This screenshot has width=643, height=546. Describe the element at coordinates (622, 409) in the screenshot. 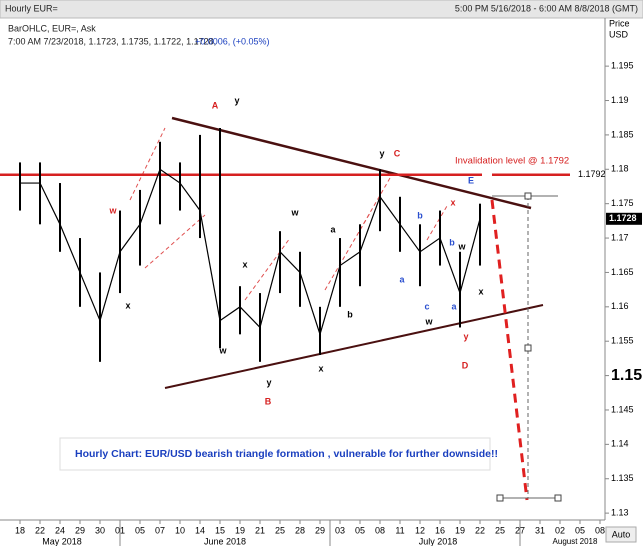

I see `y-tick-label: 1.145` at that location.